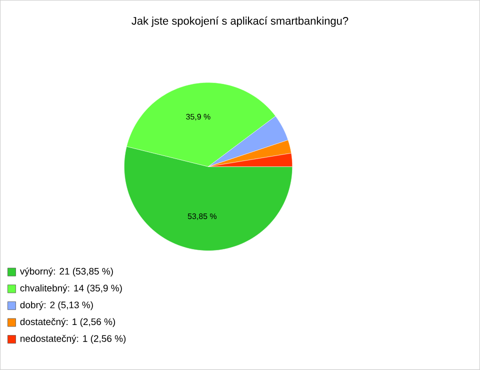 Image resolution: width=480 pixels, height=370 pixels. Describe the element at coordinates (240, 21) in the screenshot. I see `chart-title: Jak jste spokojení s aplikací smartbankingu?` at that location.